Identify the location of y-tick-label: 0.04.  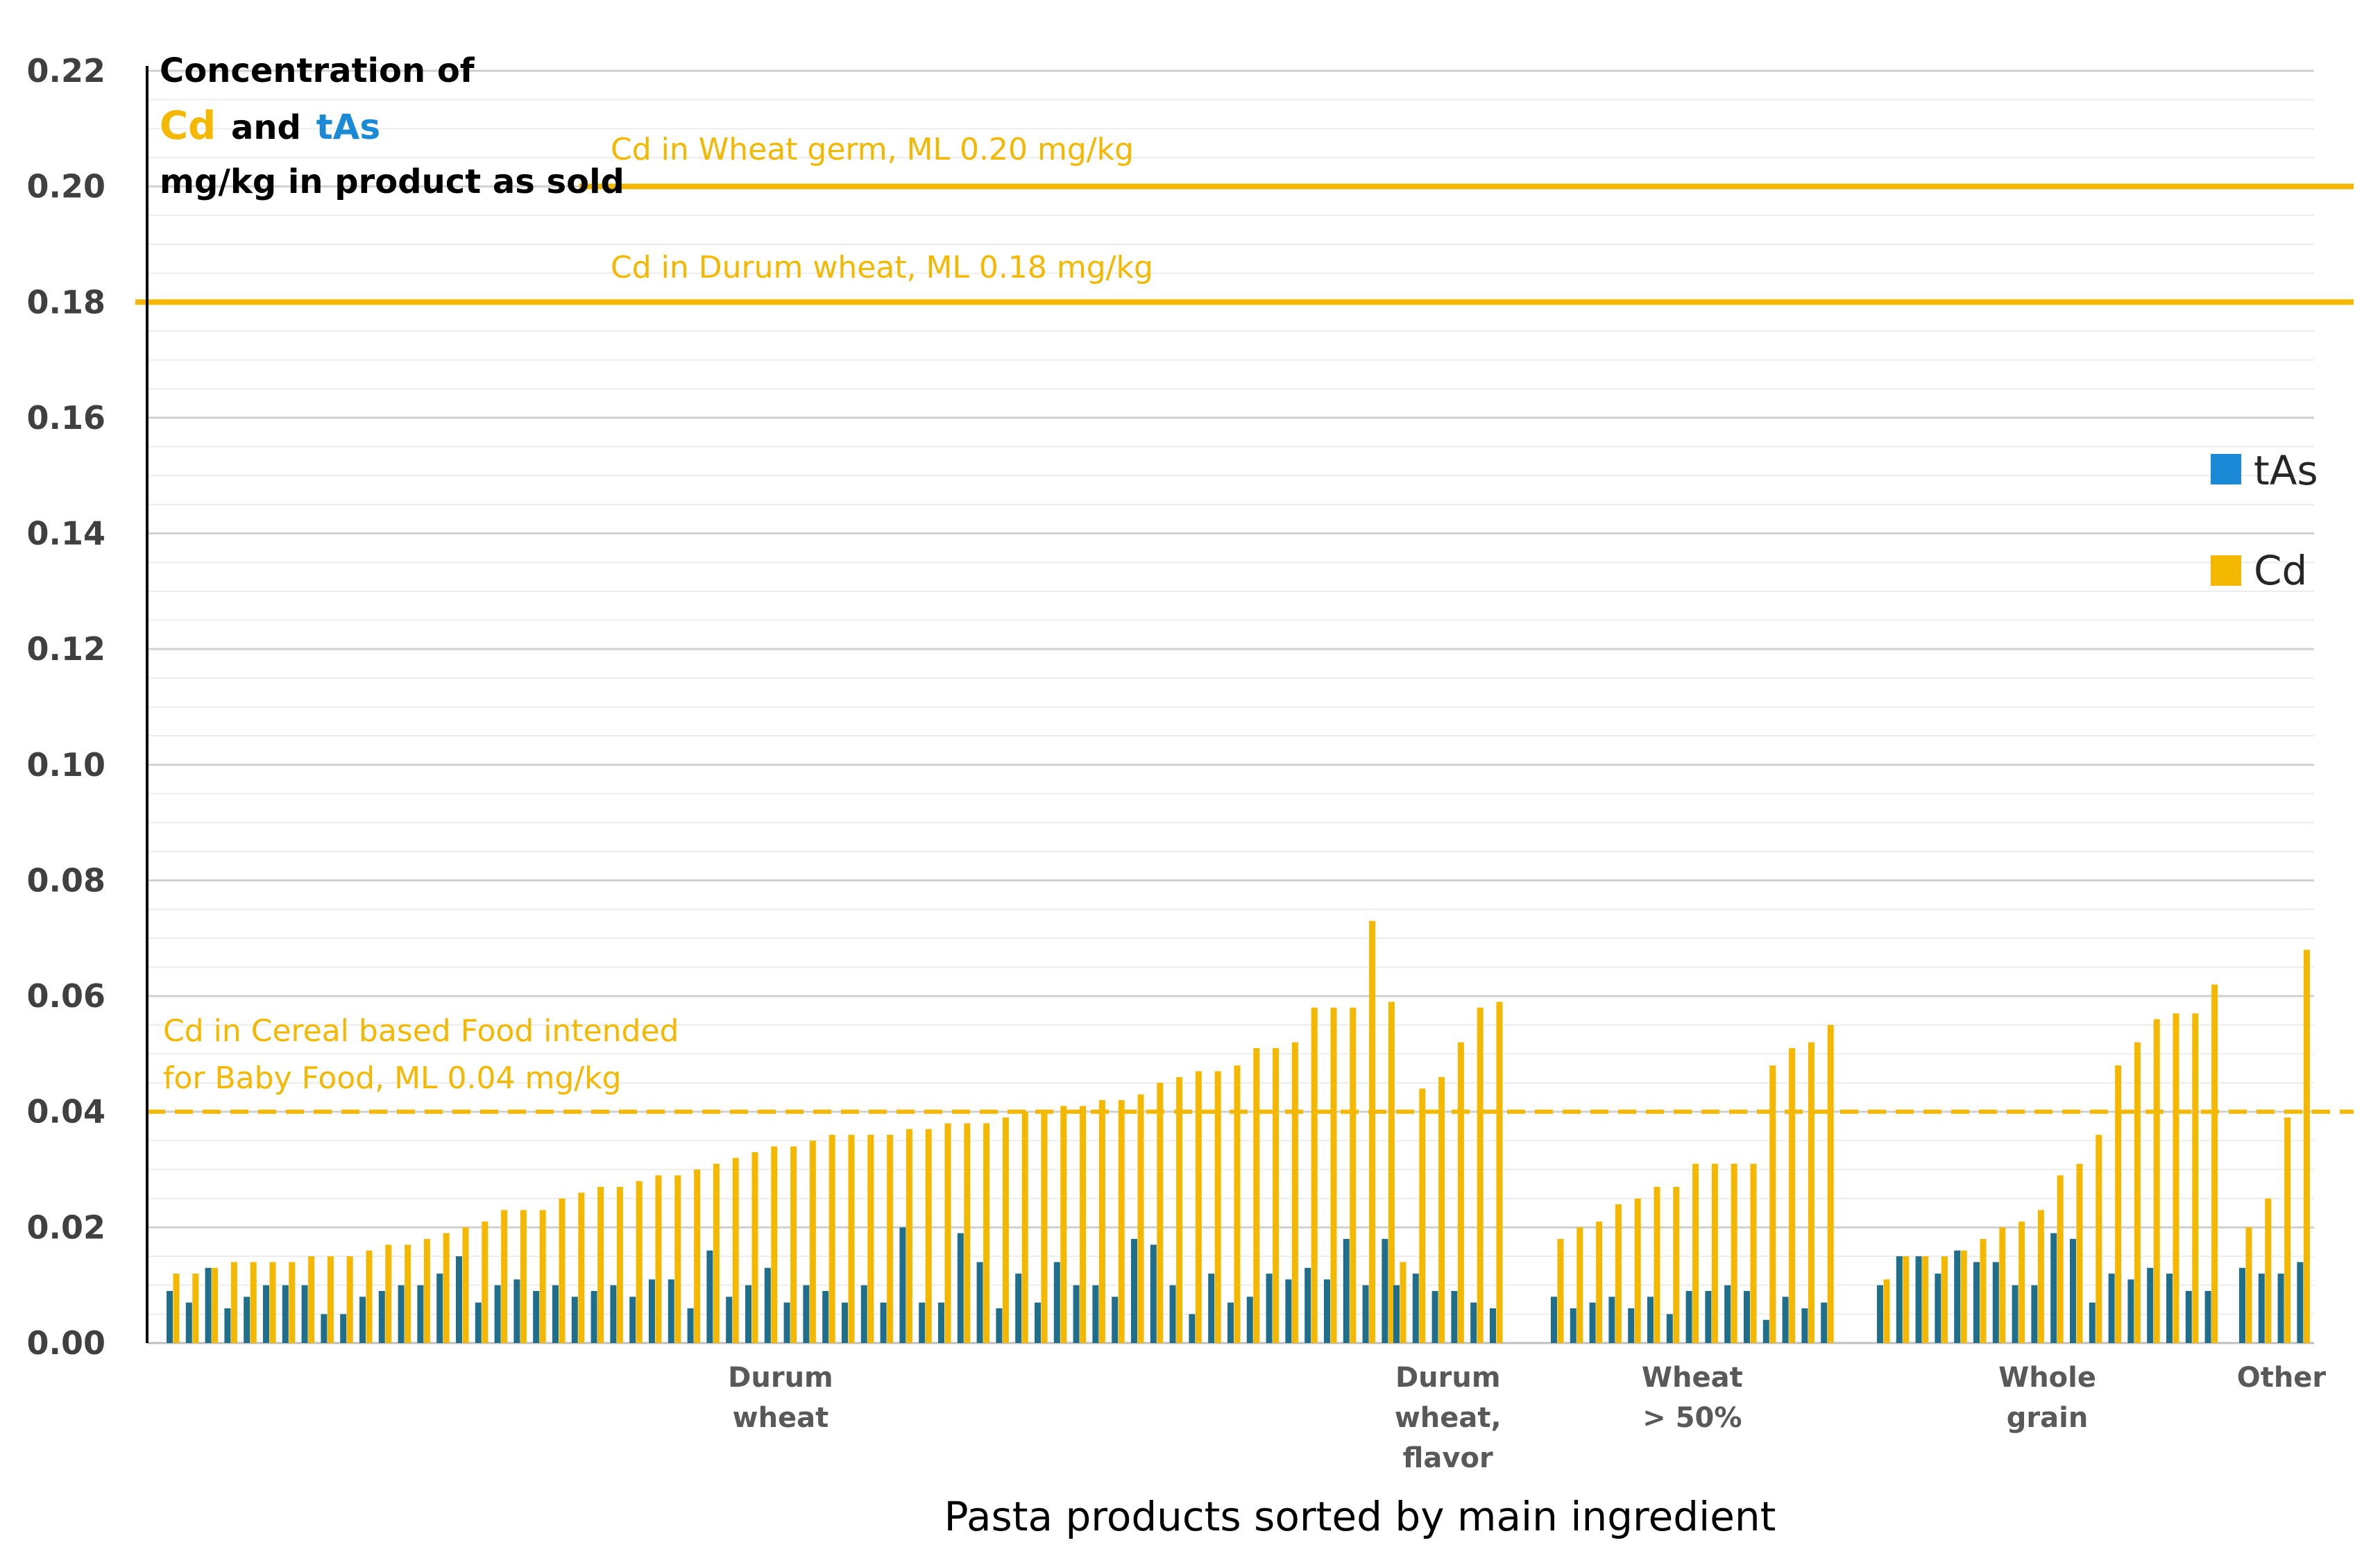
(66, 1112).